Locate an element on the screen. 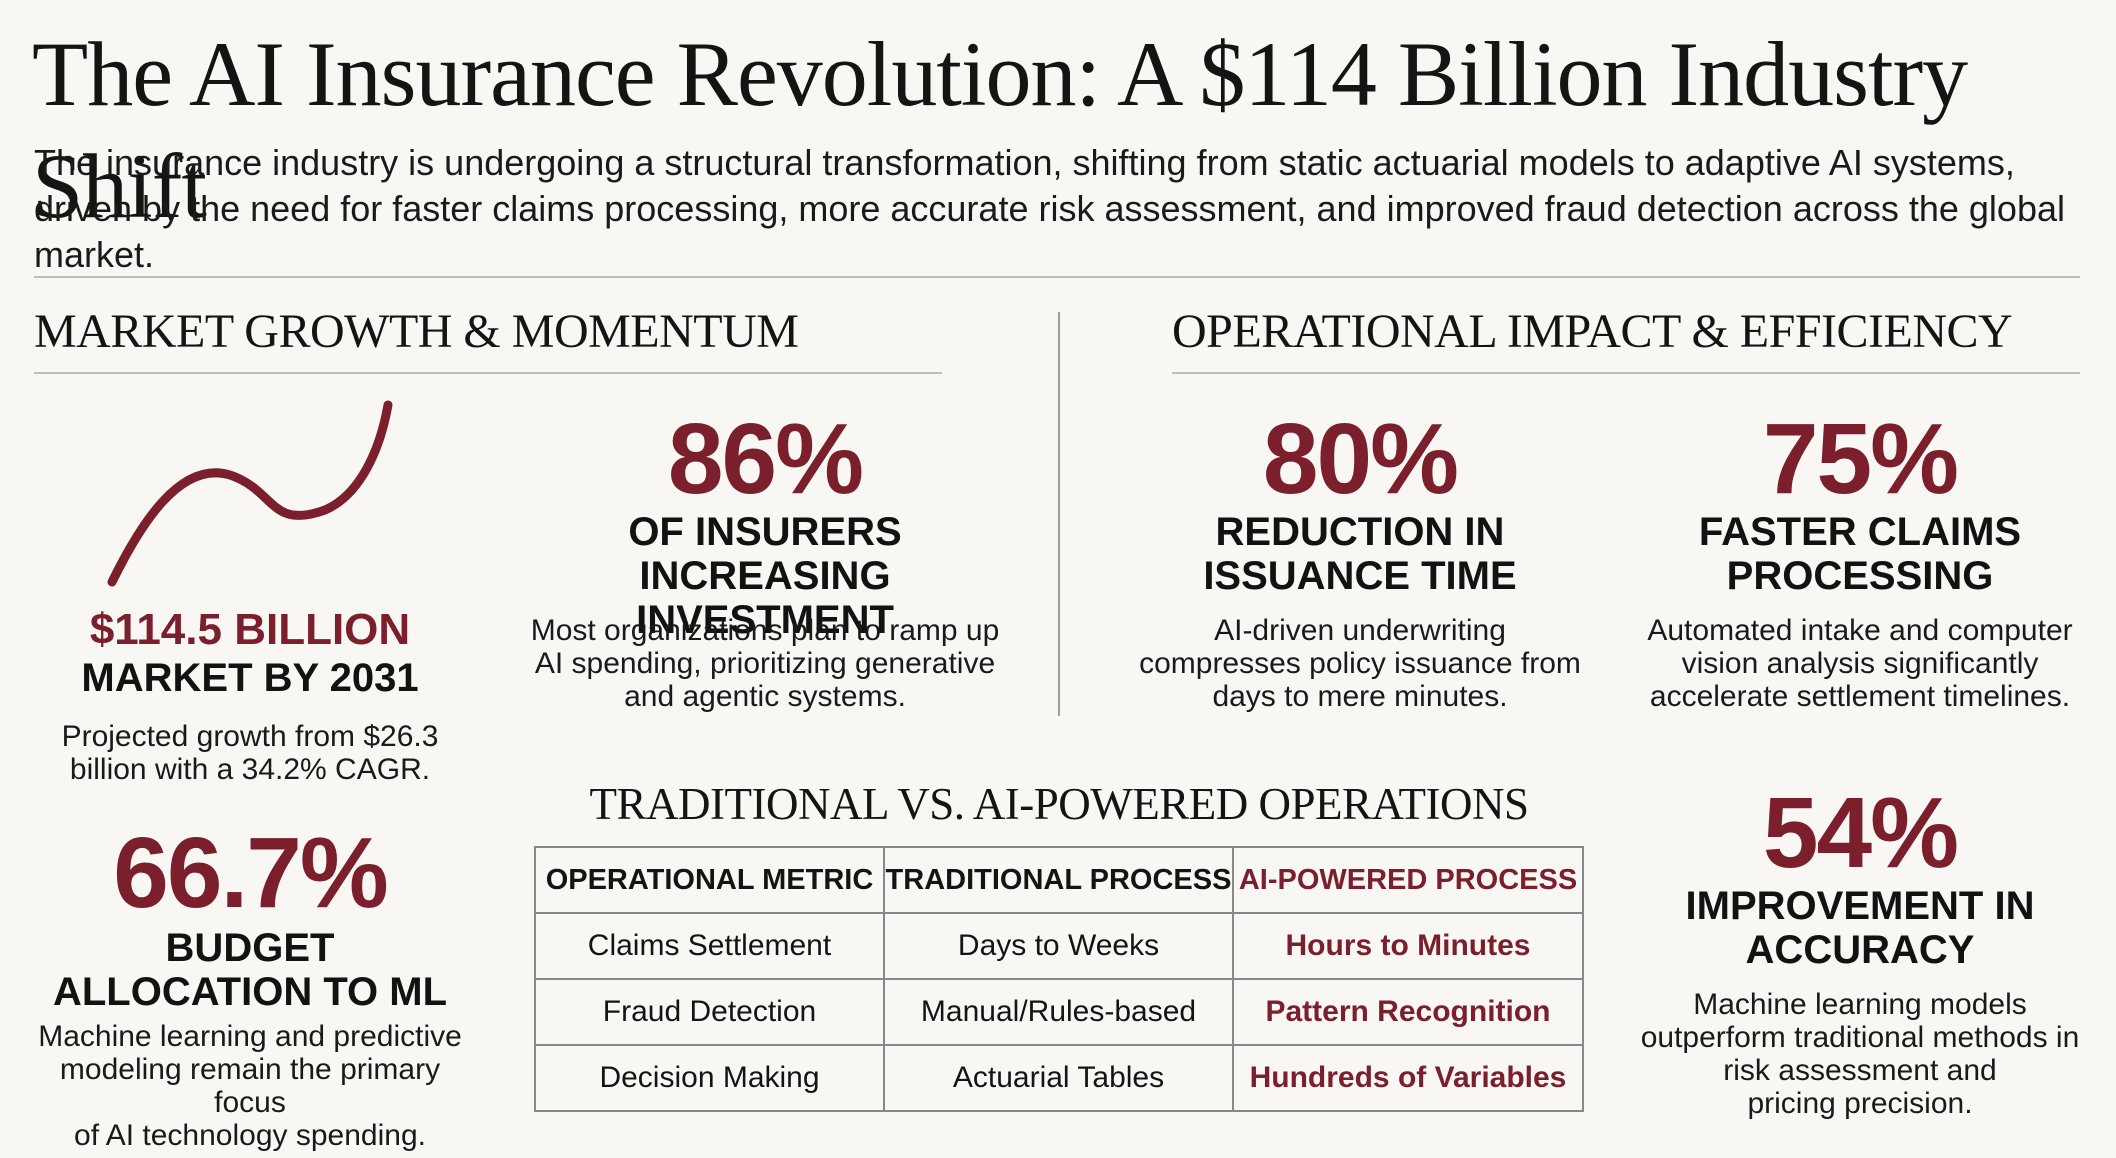 This screenshot has width=2116, height=1158. table-cell: Actuarial Tables is located at coordinates (1058, 1078).